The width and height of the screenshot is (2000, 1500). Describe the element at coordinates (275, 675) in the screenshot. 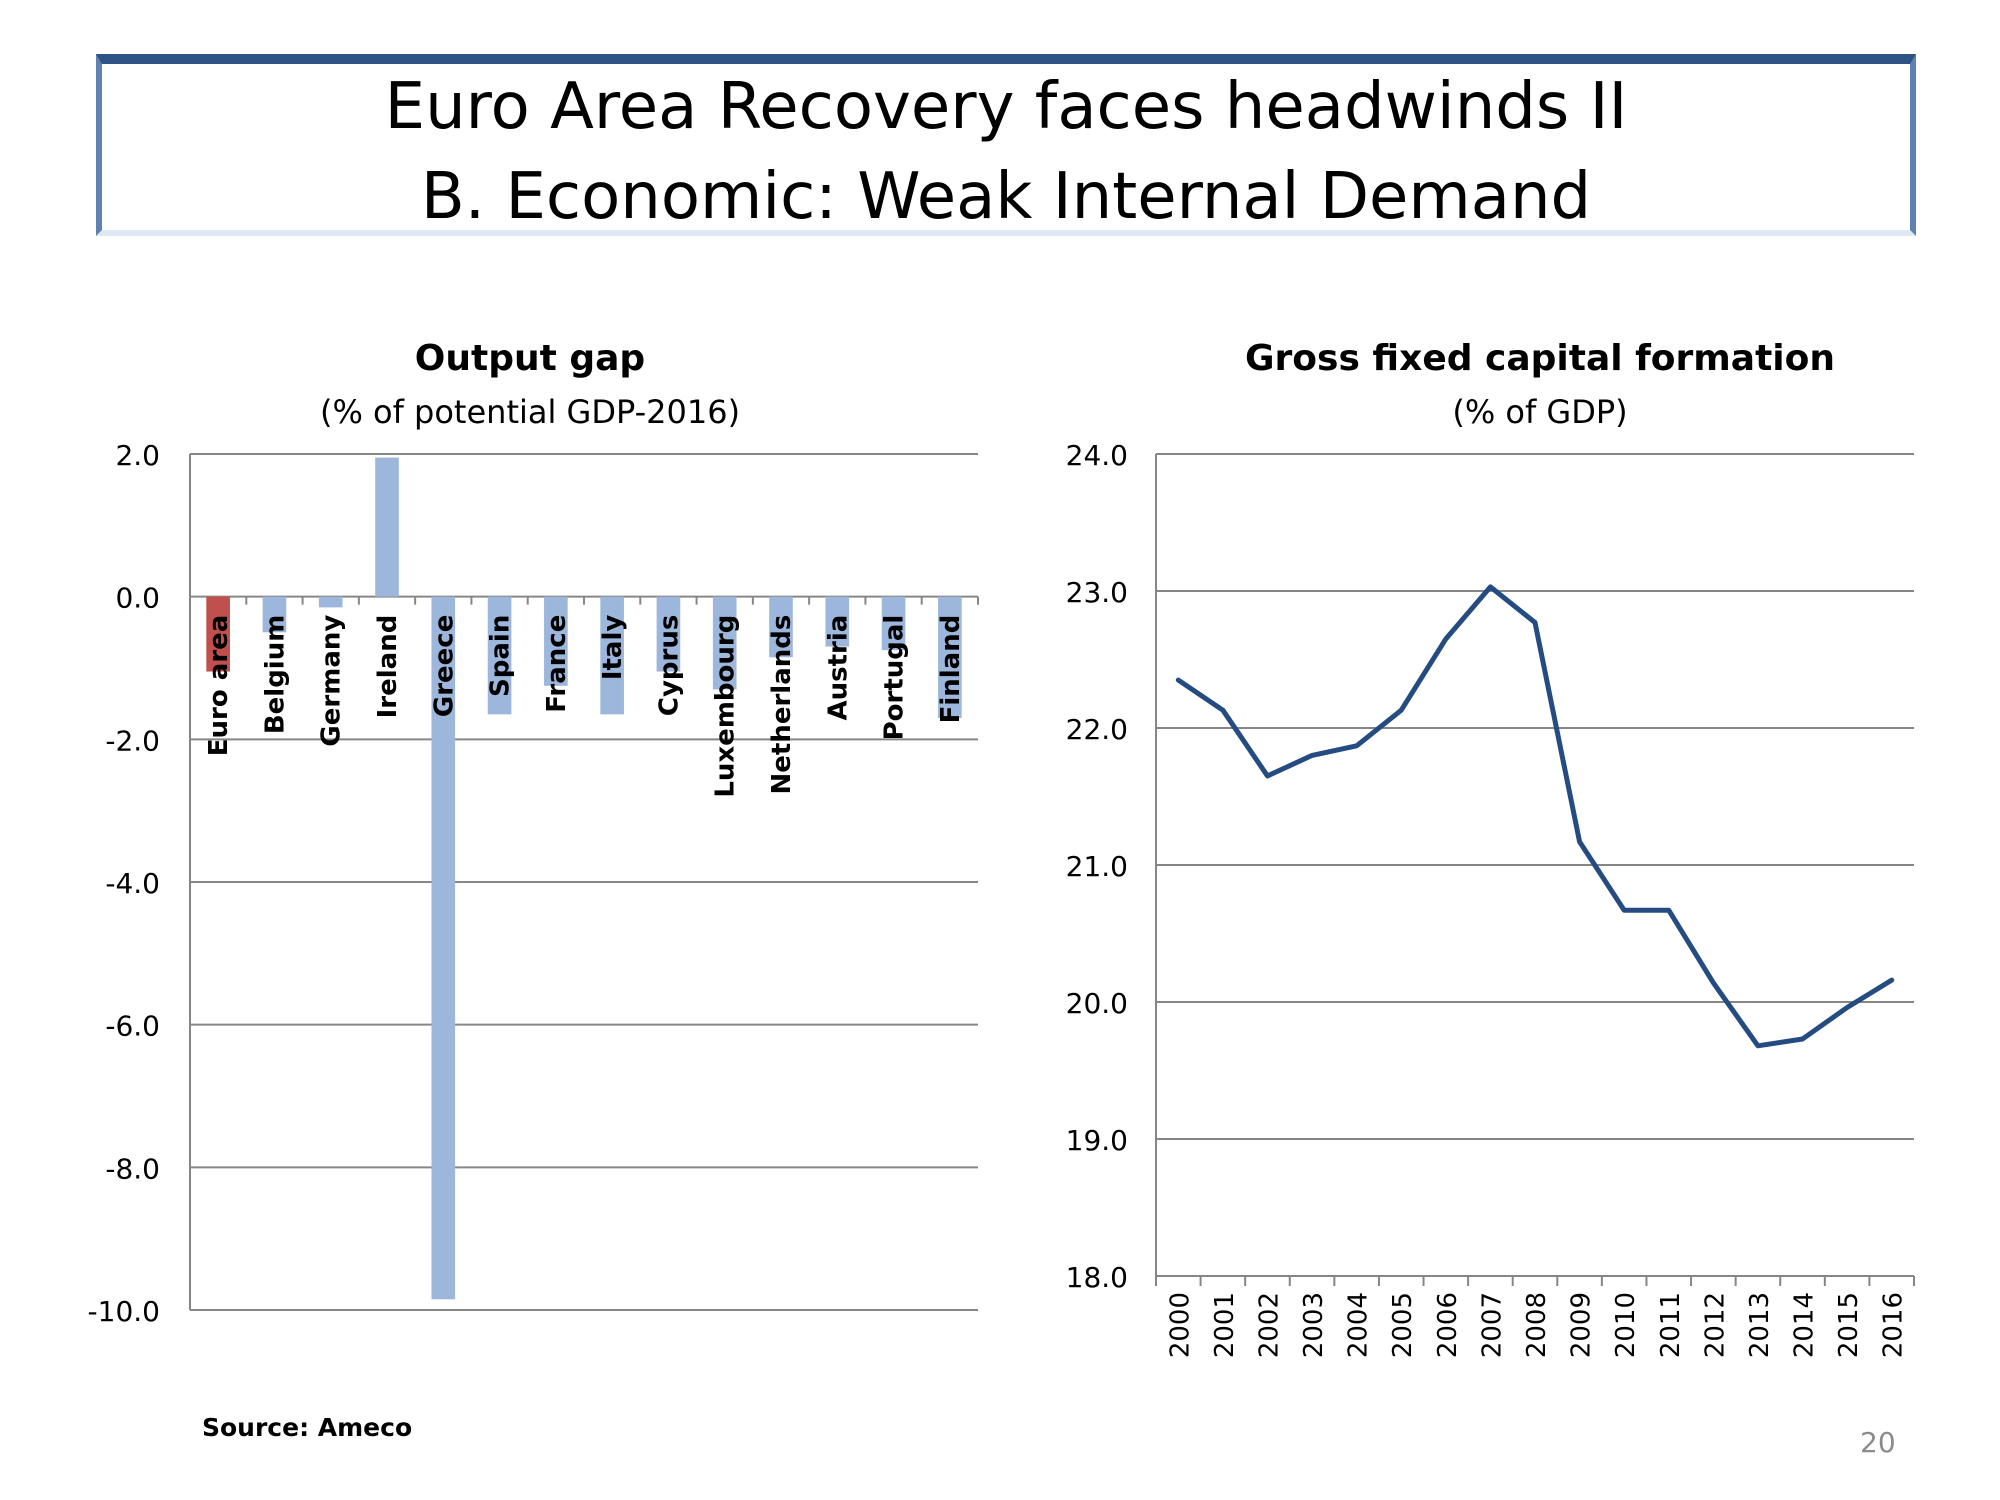

I see `x-category-label: Belgium` at that location.